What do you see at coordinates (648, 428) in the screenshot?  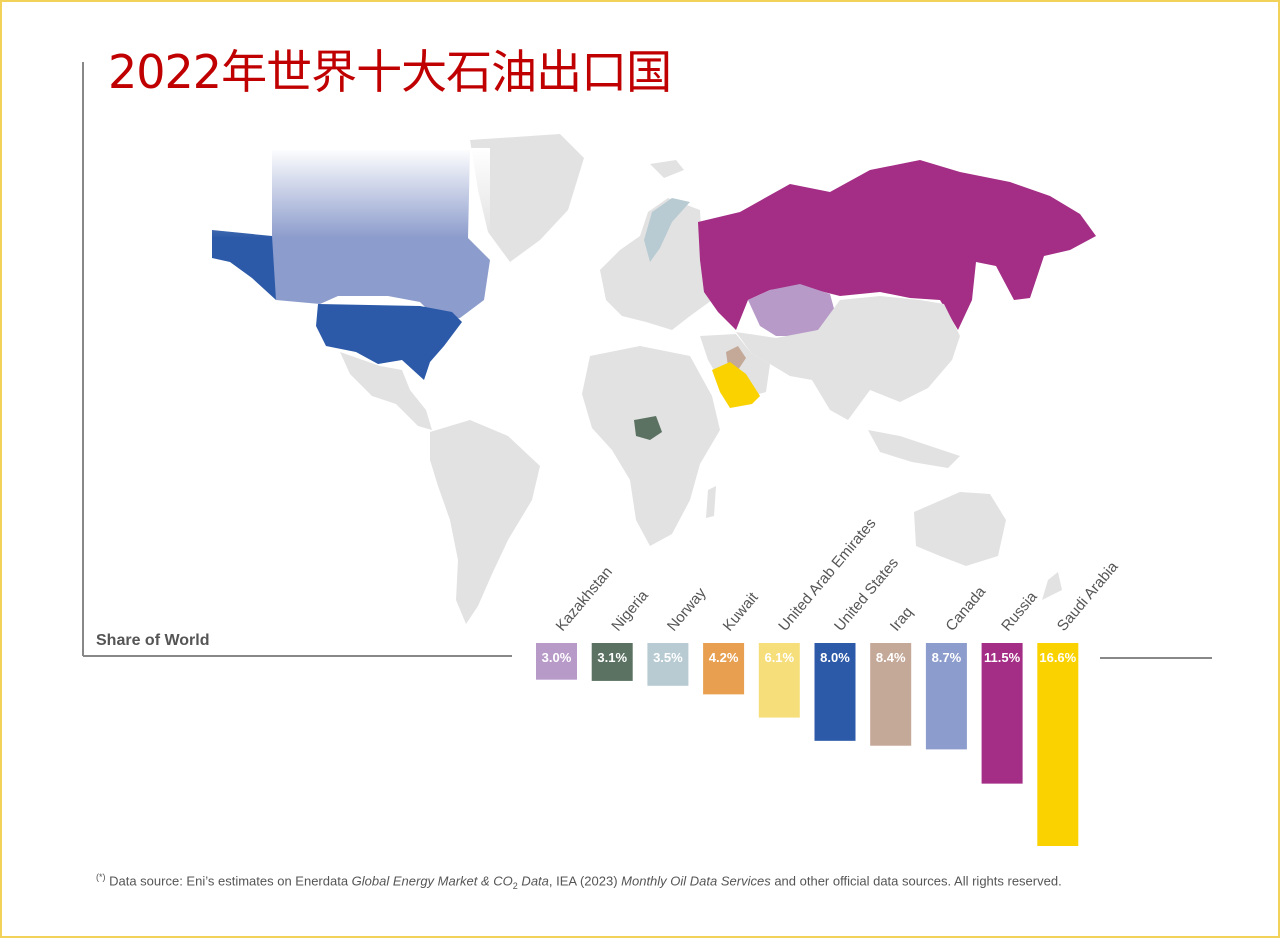 I see `map-nigeria` at bounding box center [648, 428].